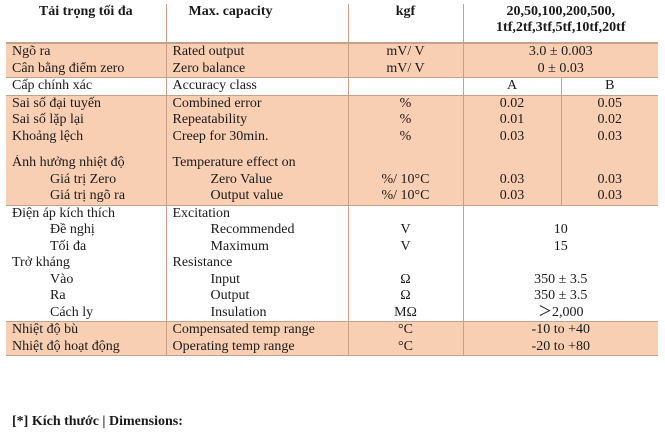 This screenshot has height=440, width=665. What do you see at coordinates (86, 179) in the screenshot?
I see `row-temp-zero-vi: Giá trị Zero` at bounding box center [86, 179].